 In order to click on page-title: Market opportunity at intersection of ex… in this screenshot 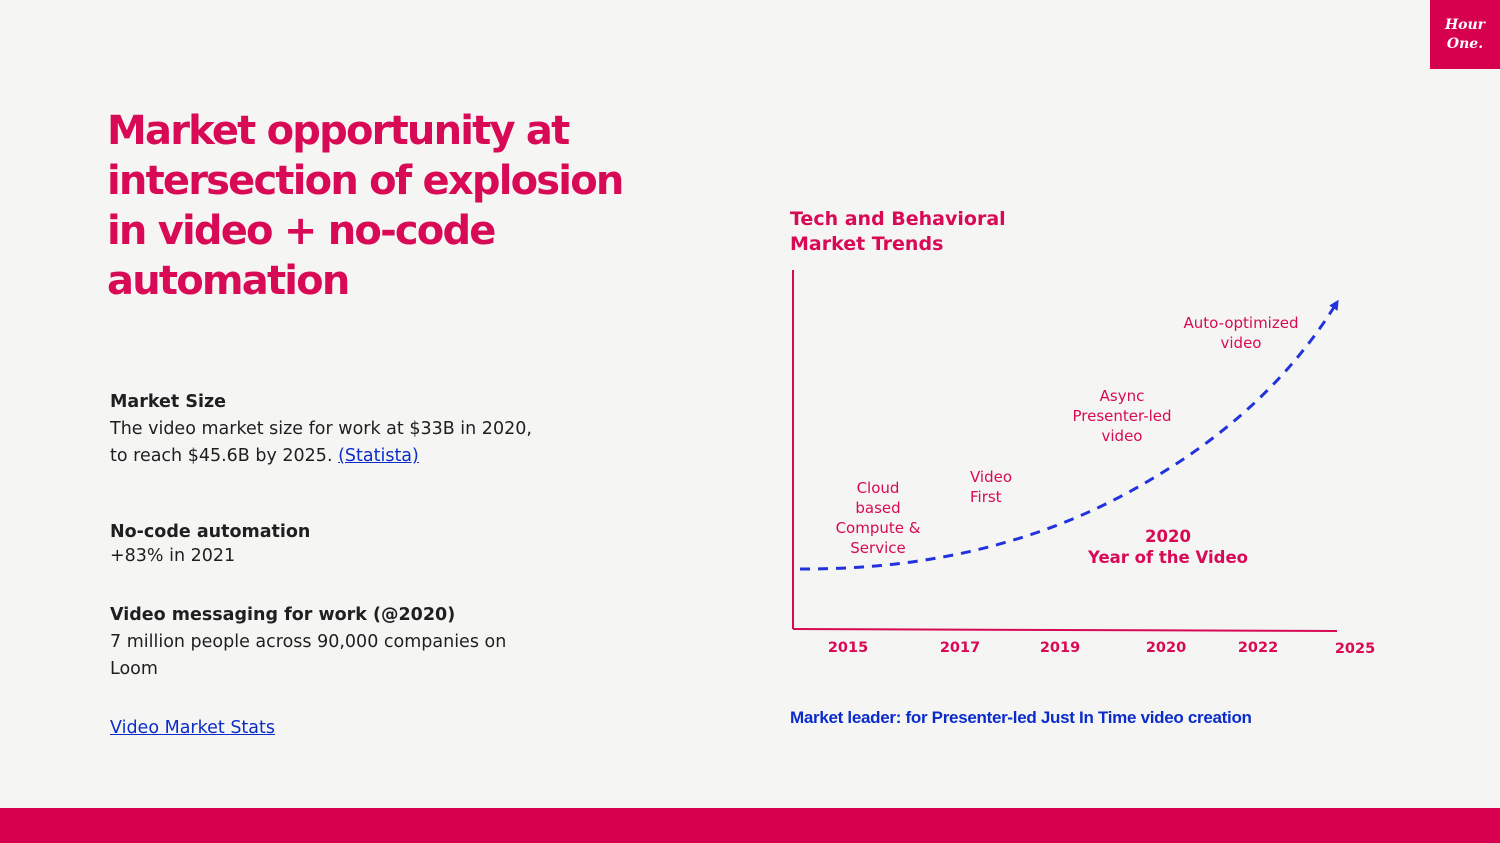, I will do `click(365, 206)`.